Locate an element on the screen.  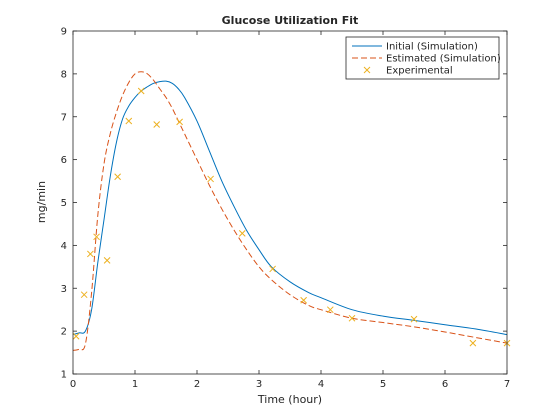
x-tick-label: 1 is located at coordinates (135, 384).